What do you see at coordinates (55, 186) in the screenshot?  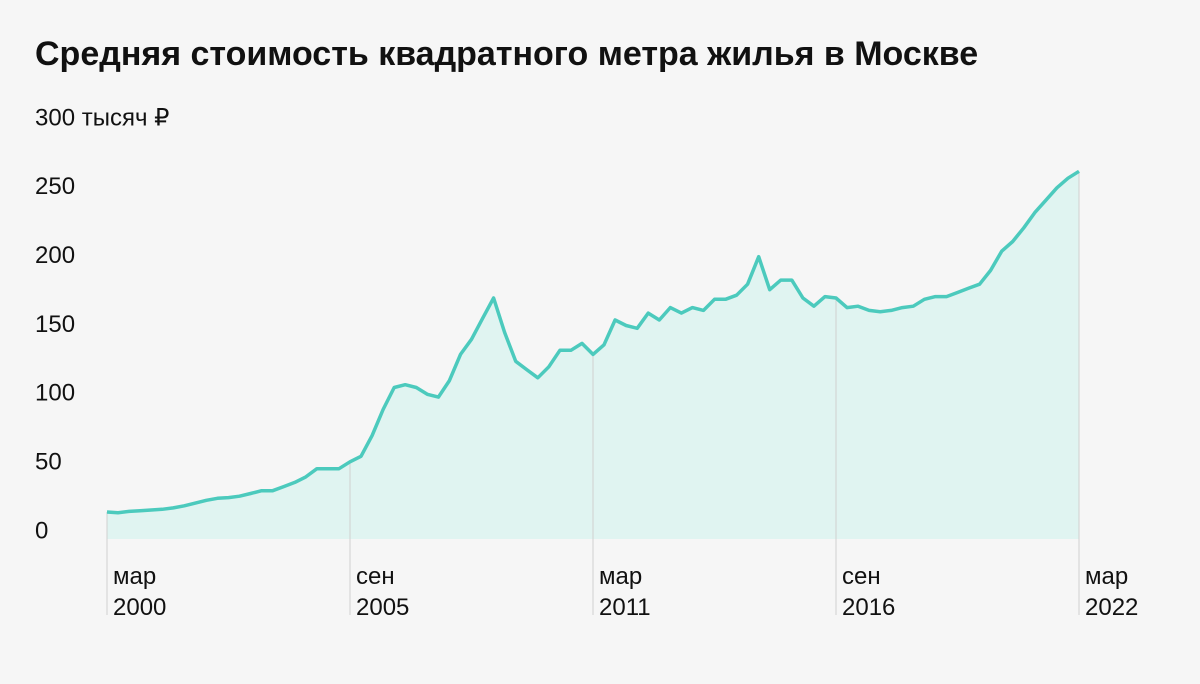 I see `y-tick-label: 250` at bounding box center [55, 186].